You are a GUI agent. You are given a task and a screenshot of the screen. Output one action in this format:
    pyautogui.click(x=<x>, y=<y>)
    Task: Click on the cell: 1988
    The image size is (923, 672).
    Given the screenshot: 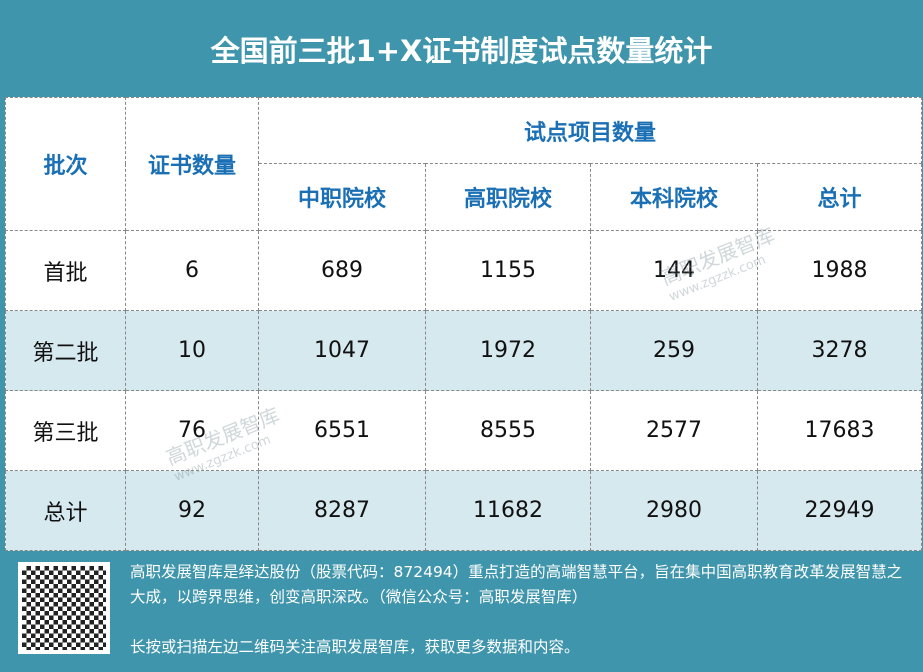 What is the action you would take?
    pyautogui.click(x=839, y=270)
    